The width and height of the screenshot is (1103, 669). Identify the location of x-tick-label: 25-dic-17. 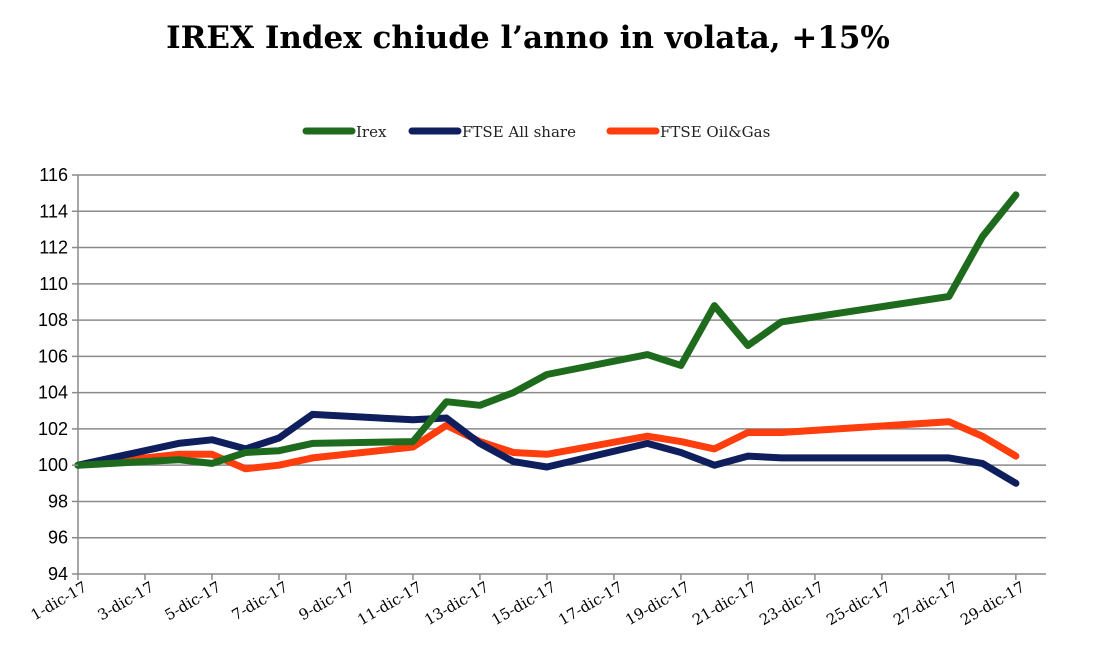
(858, 603).